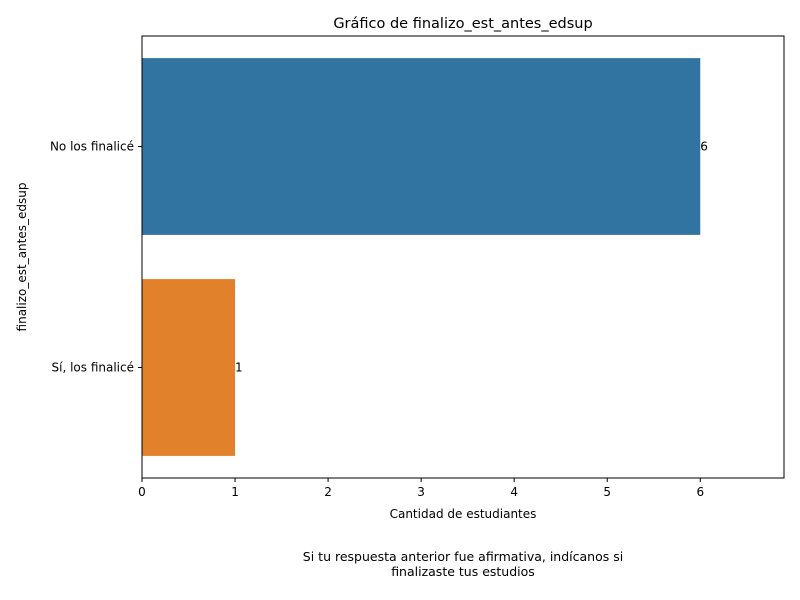 The height and width of the screenshot is (600, 800). What do you see at coordinates (607, 492) in the screenshot?
I see `x-tick-label-5: 5` at bounding box center [607, 492].